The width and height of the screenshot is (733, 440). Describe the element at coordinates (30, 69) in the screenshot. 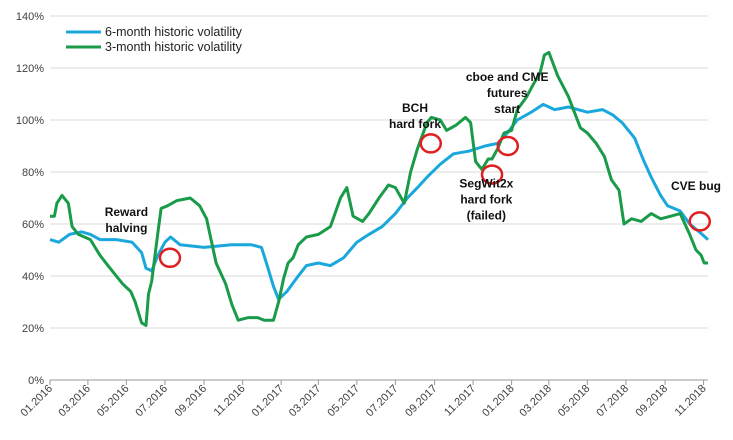

I see `y-tick-label: 120%` at that location.